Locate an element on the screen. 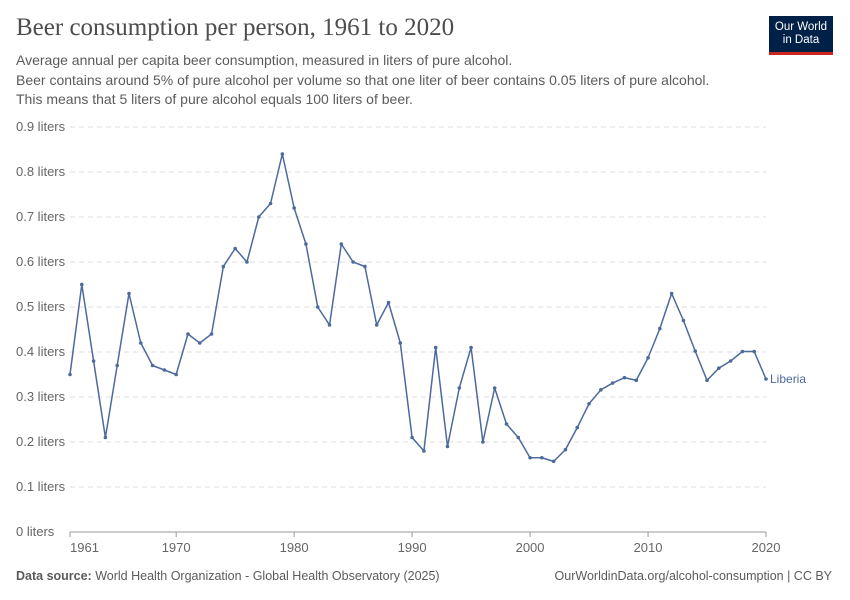  y-tick-label: 0.7 liters is located at coordinates (41, 216).